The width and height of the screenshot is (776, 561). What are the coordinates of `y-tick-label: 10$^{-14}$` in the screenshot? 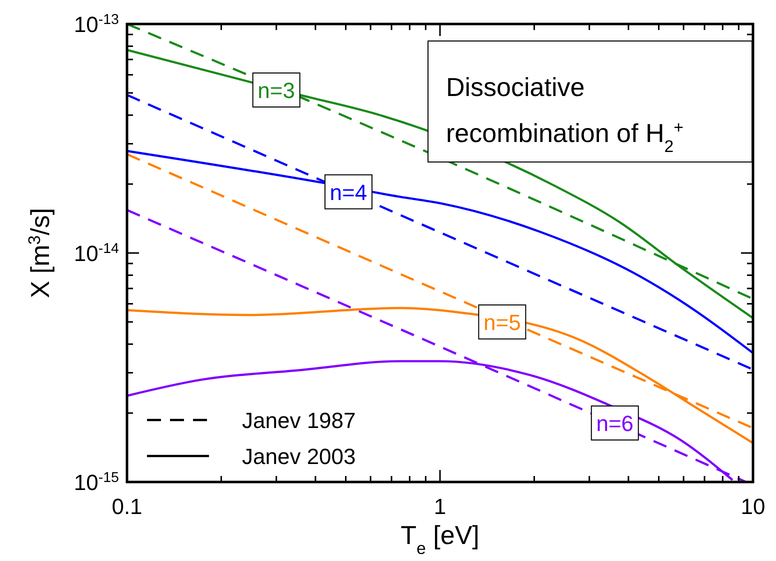 It's located at (97, 253).